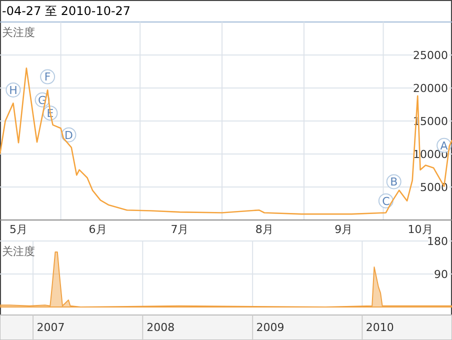 This screenshot has height=340, width=452. Describe the element at coordinates (160, 327) in the screenshot. I see `x-tick-label: 2008` at that location.